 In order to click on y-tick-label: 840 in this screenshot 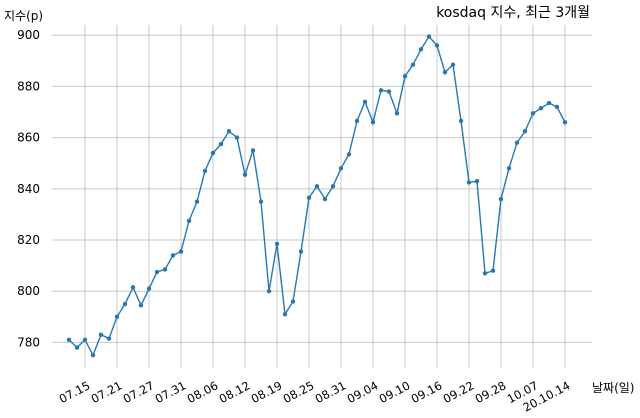, I will do `click(28, 189)`.